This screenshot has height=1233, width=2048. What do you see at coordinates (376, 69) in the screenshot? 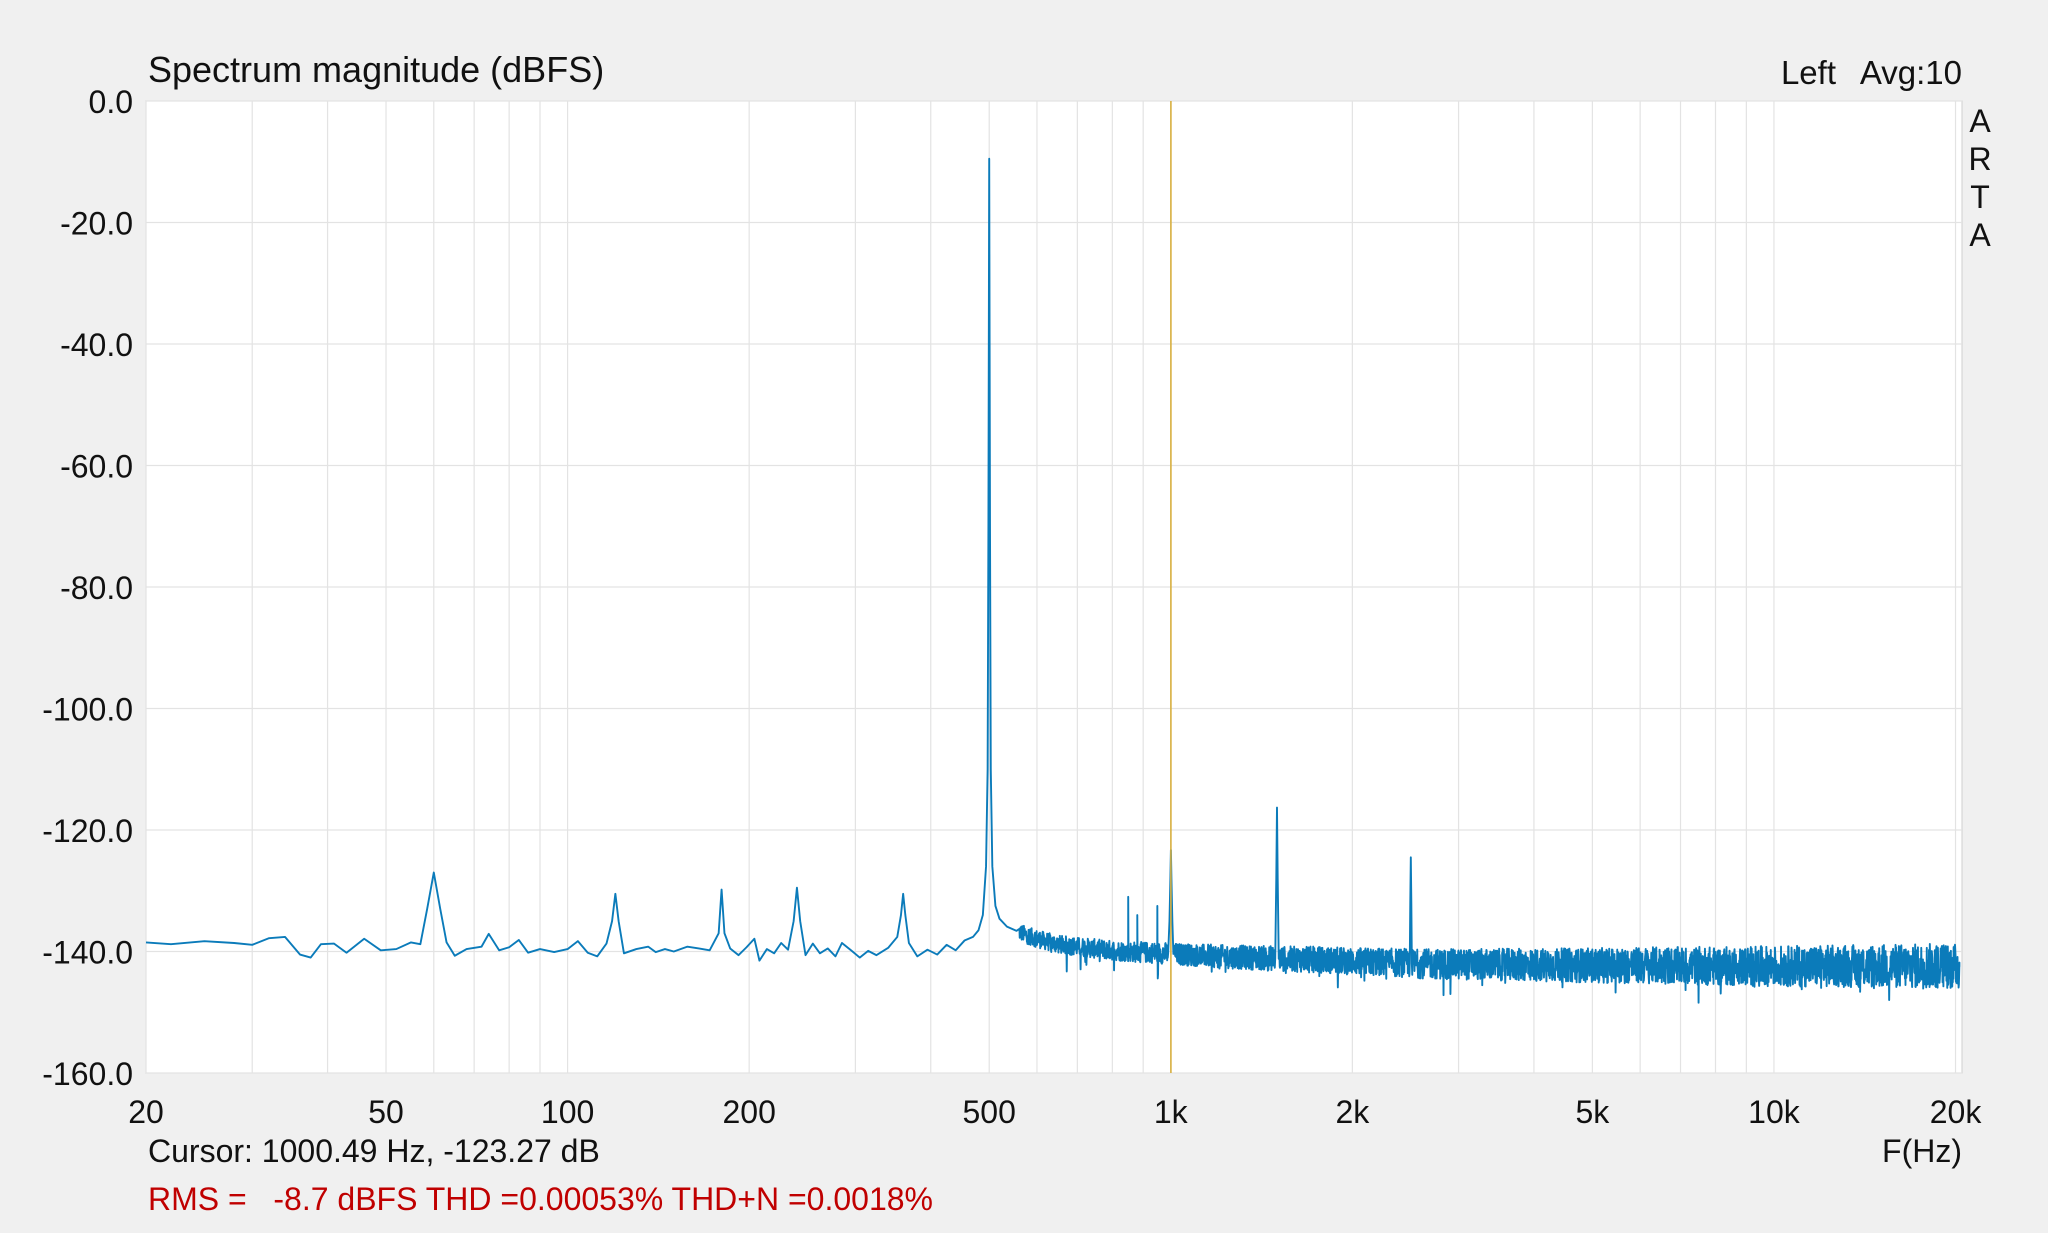
I see `chart-title: Spectrum magnitude (dBFS)` at bounding box center [376, 69].